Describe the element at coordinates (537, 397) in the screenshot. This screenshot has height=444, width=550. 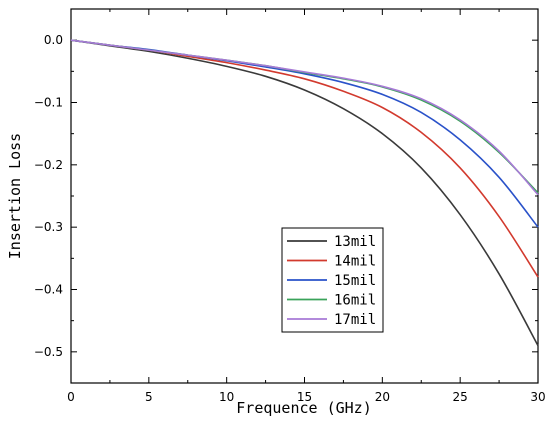
I see `x-tick-label: 30` at that location.